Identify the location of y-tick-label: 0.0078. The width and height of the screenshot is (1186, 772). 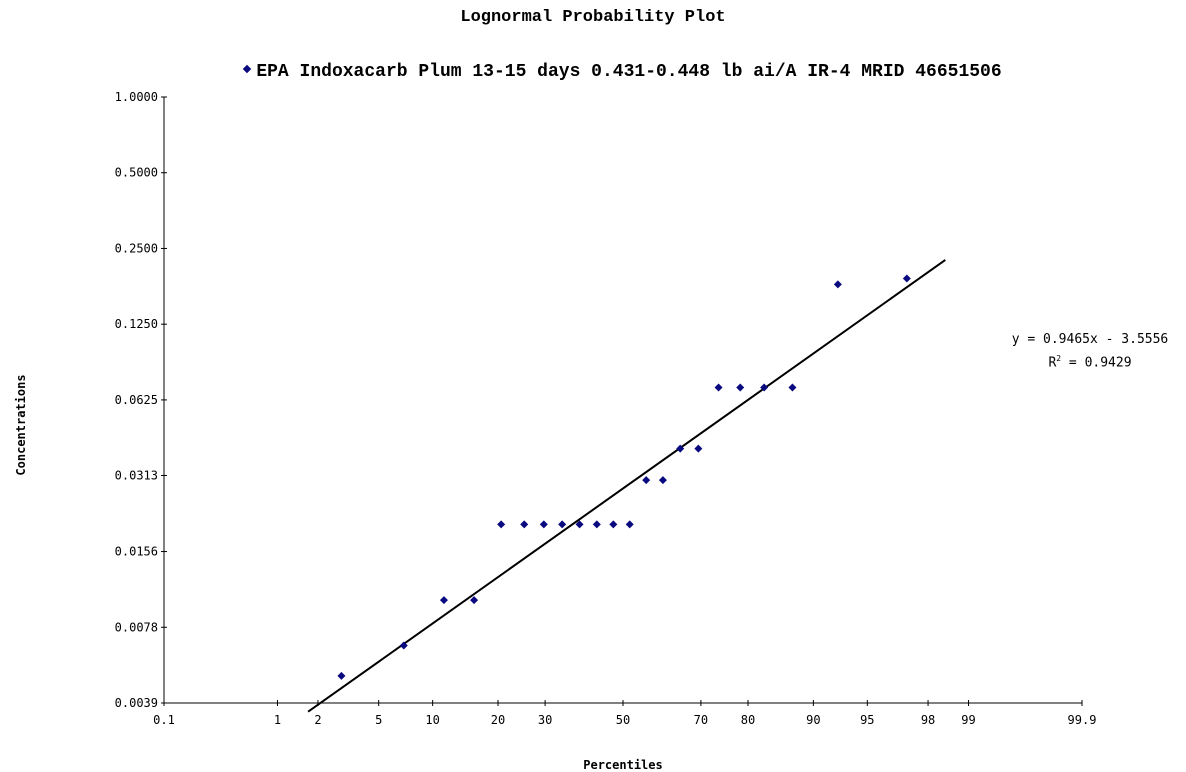
(136, 627).